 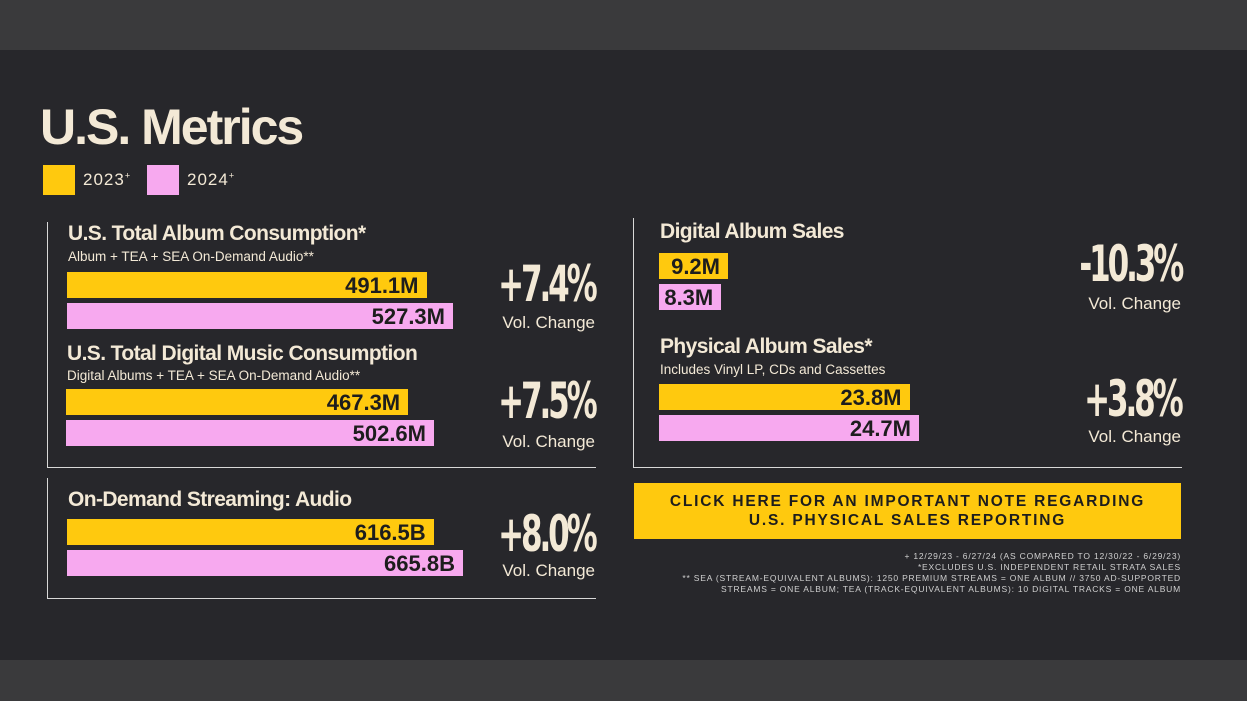 What do you see at coordinates (242, 353) in the screenshot?
I see `section-title: U.S. Total Digital Music Consumption` at bounding box center [242, 353].